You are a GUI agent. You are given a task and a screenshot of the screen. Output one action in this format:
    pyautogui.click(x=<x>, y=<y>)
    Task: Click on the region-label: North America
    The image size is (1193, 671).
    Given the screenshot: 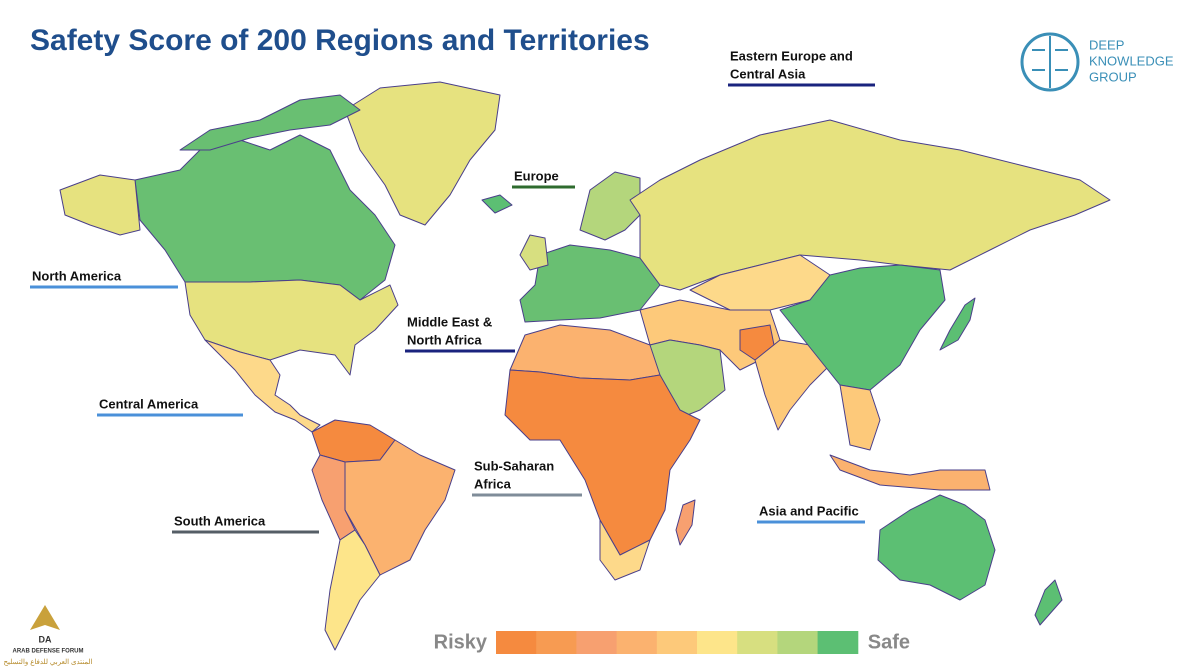 What is the action you would take?
    pyautogui.click(x=77, y=275)
    